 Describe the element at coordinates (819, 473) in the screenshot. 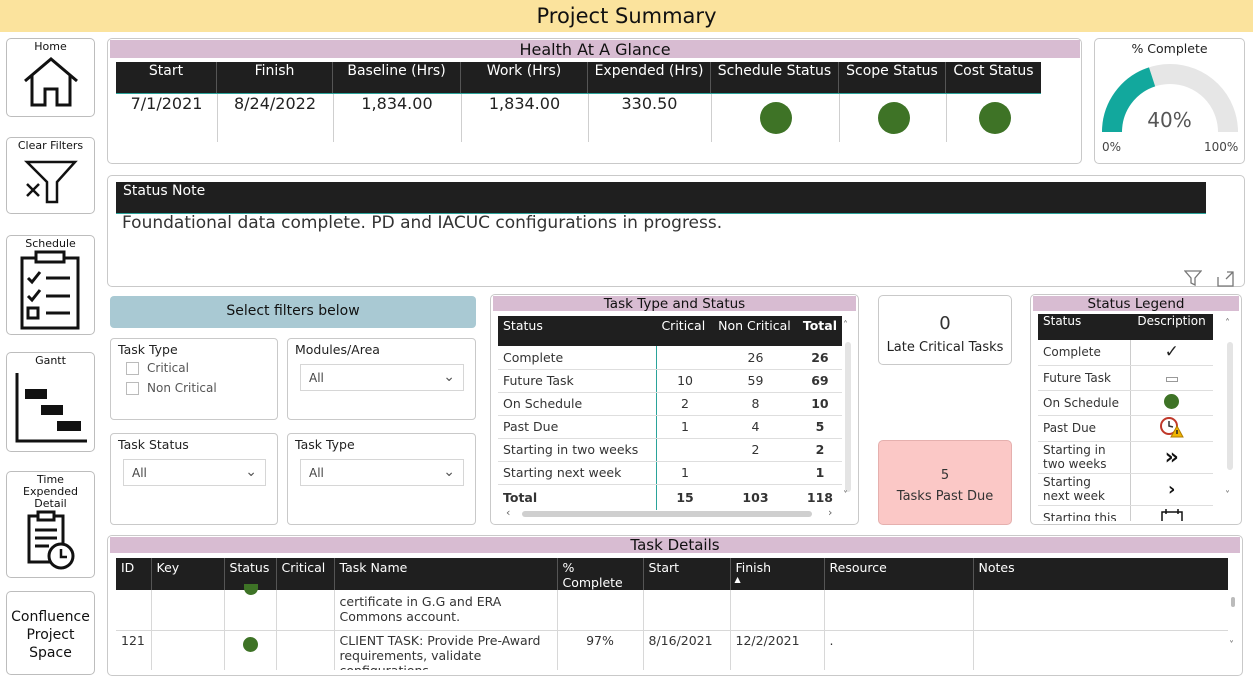

I see `row-total: 1` at that location.